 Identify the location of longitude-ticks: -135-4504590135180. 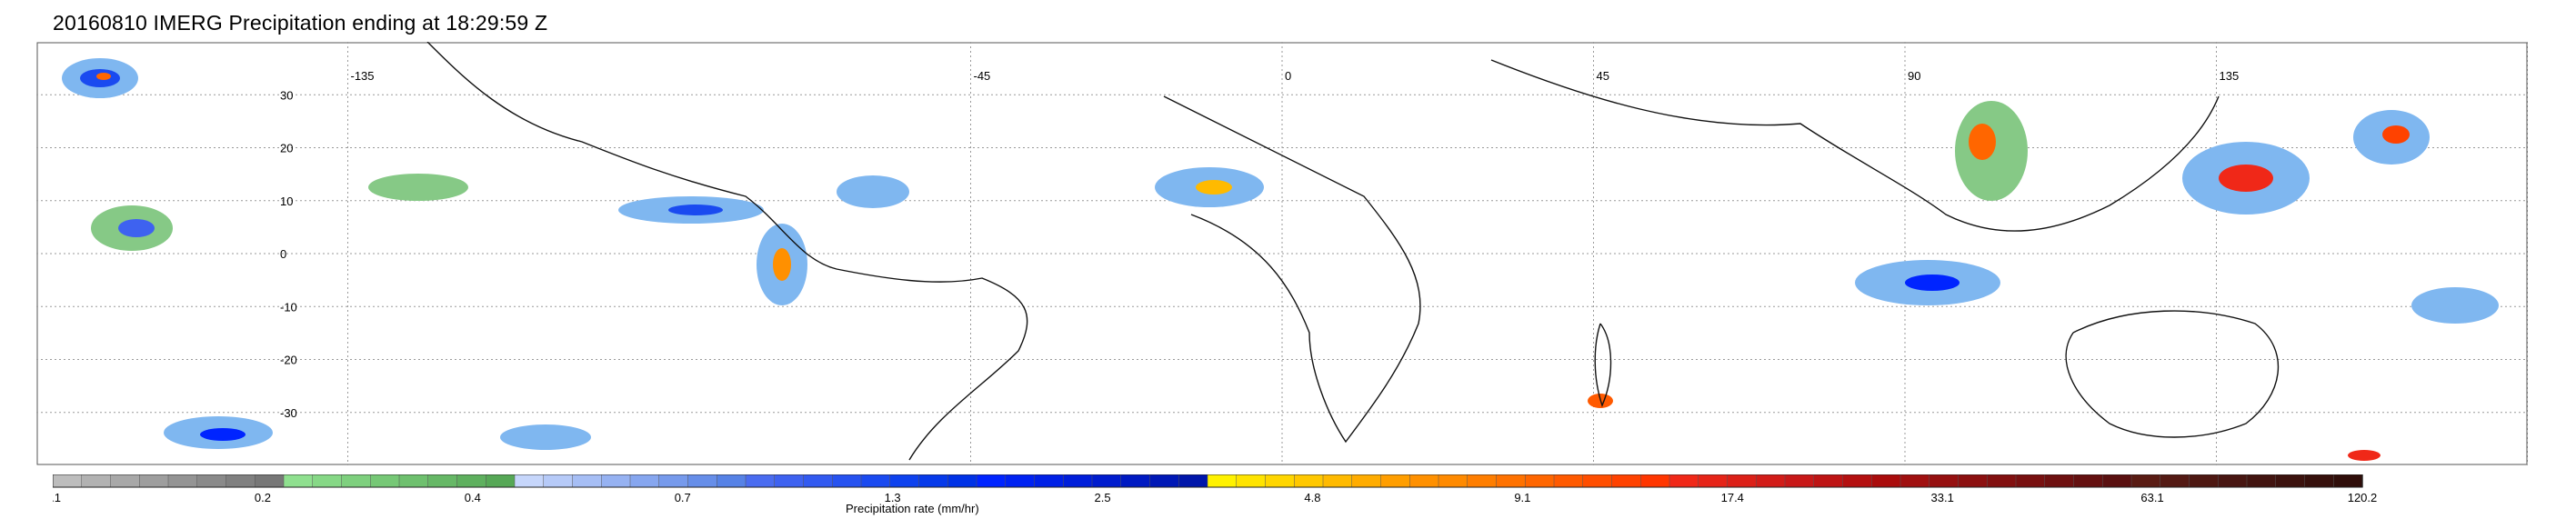
(1296, 76).